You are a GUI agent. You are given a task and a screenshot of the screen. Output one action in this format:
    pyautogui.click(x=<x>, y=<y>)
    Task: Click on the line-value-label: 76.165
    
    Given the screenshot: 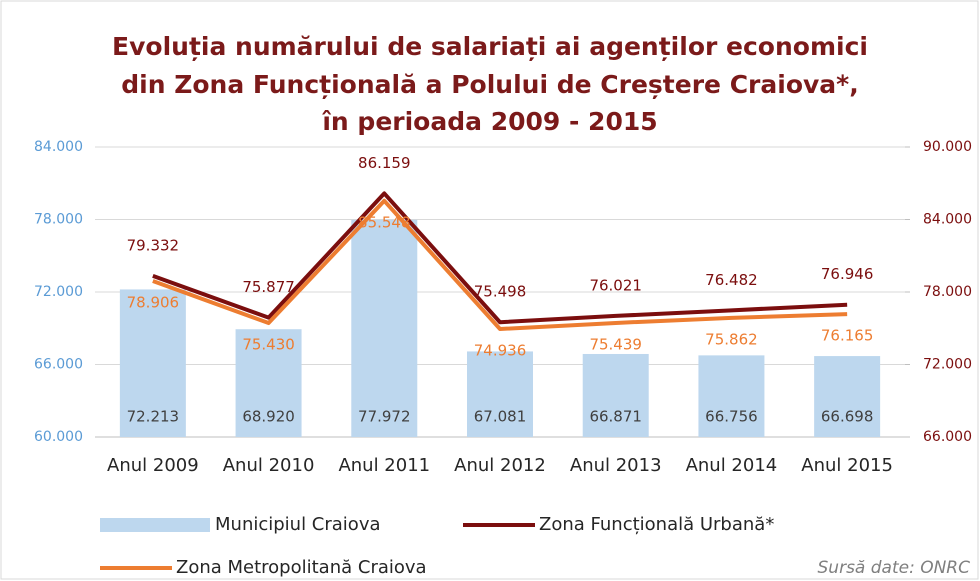 What is the action you would take?
    pyautogui.click(x=847, y=336)
    